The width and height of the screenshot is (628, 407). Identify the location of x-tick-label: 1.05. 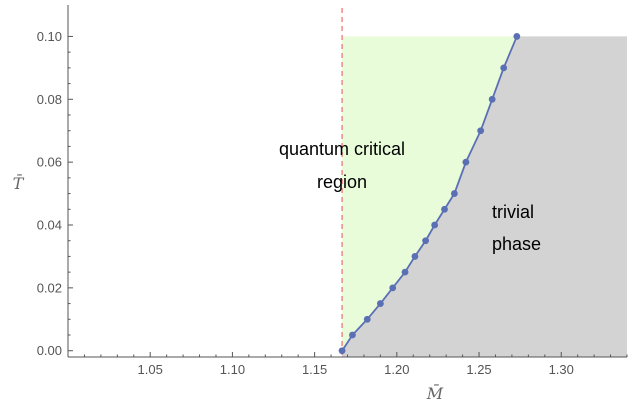
(150, 369).